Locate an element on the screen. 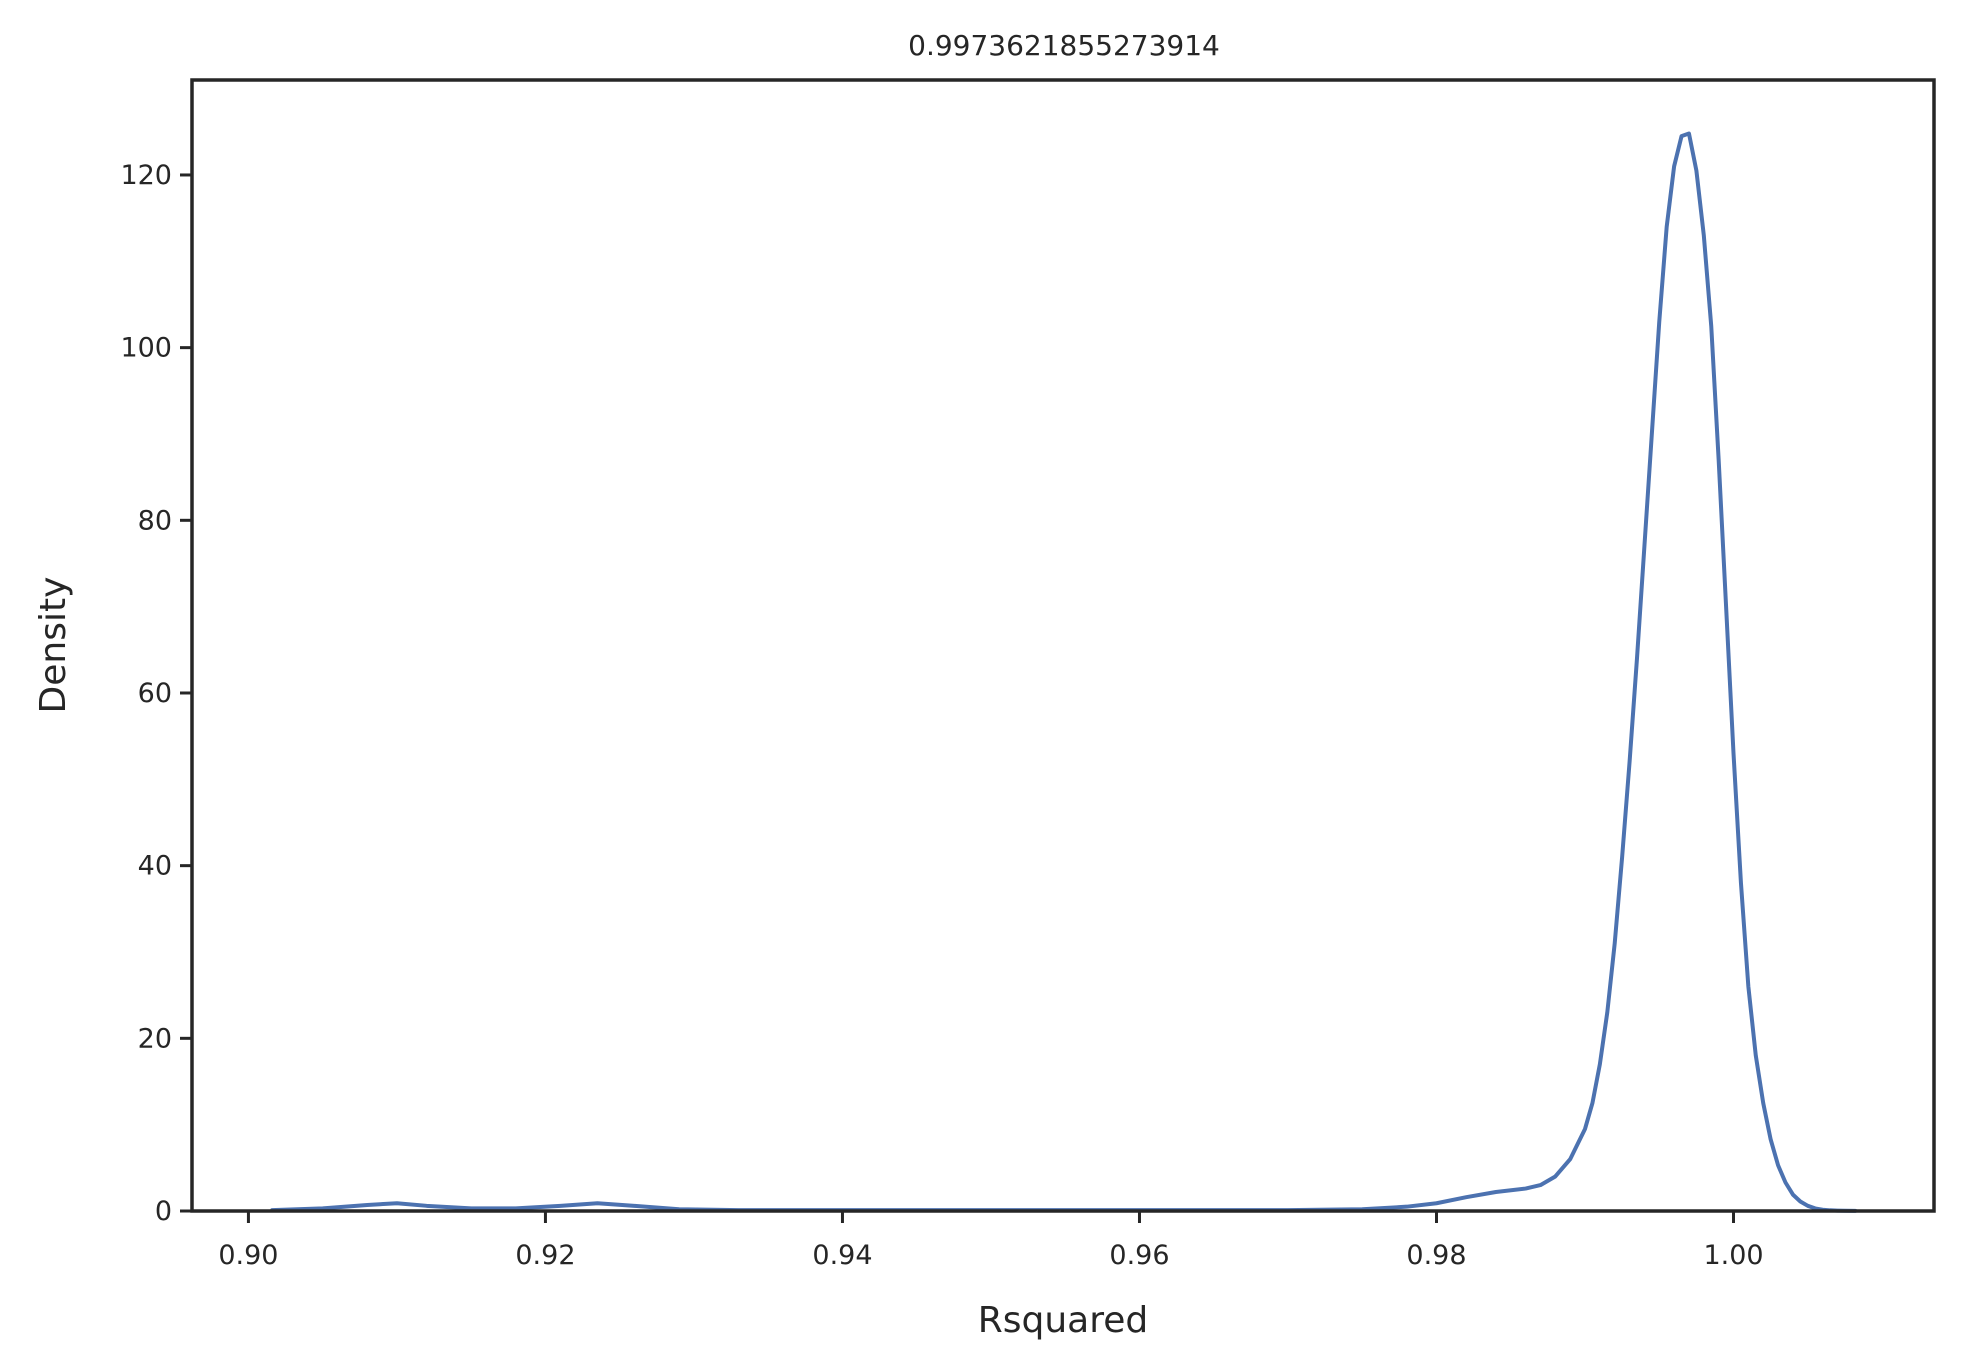 The height and width of the screenshot is (1371, 1961). x-tick-label: 0.90 is located at coordinates (248, 1255).